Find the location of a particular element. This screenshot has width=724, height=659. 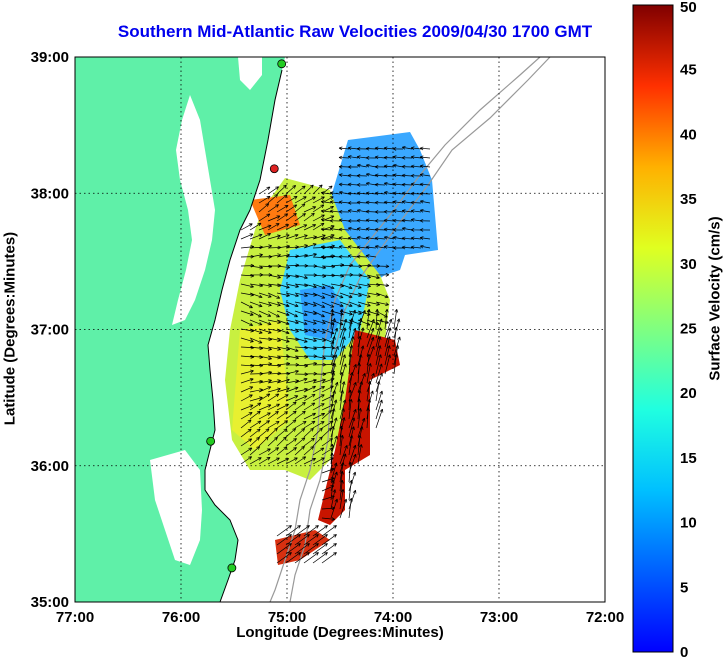

colorbar-tick-label: 5 is located at coordinates (684, 587).